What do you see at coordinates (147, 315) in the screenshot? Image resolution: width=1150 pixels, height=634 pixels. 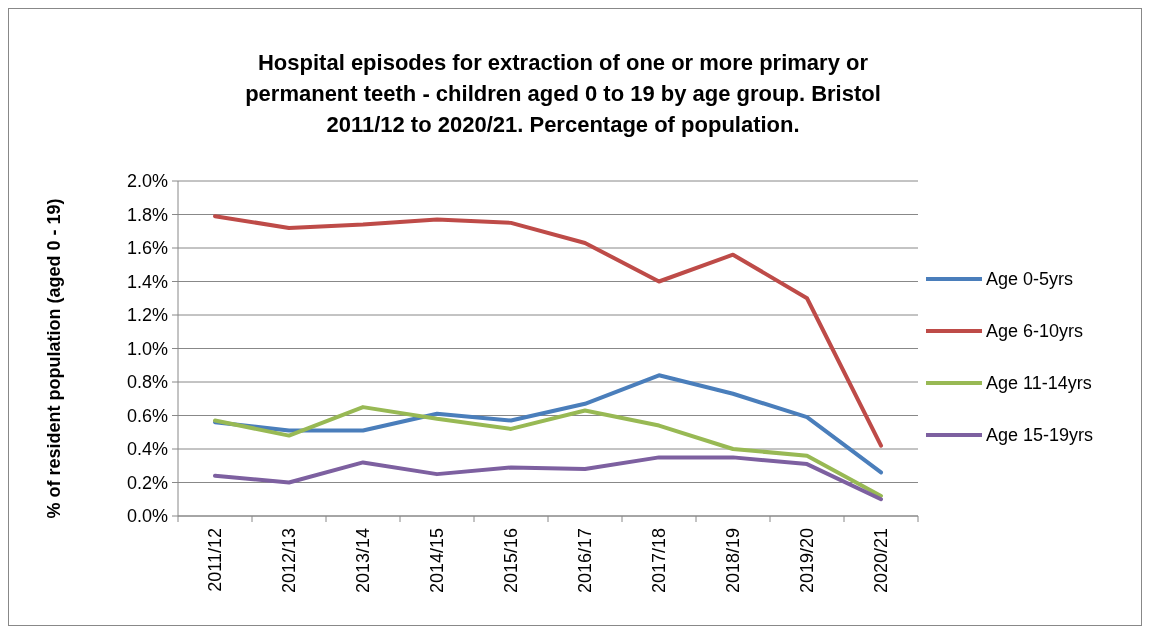 I see `y-tick-label: 1.2%` at bounding box center [147, 315].